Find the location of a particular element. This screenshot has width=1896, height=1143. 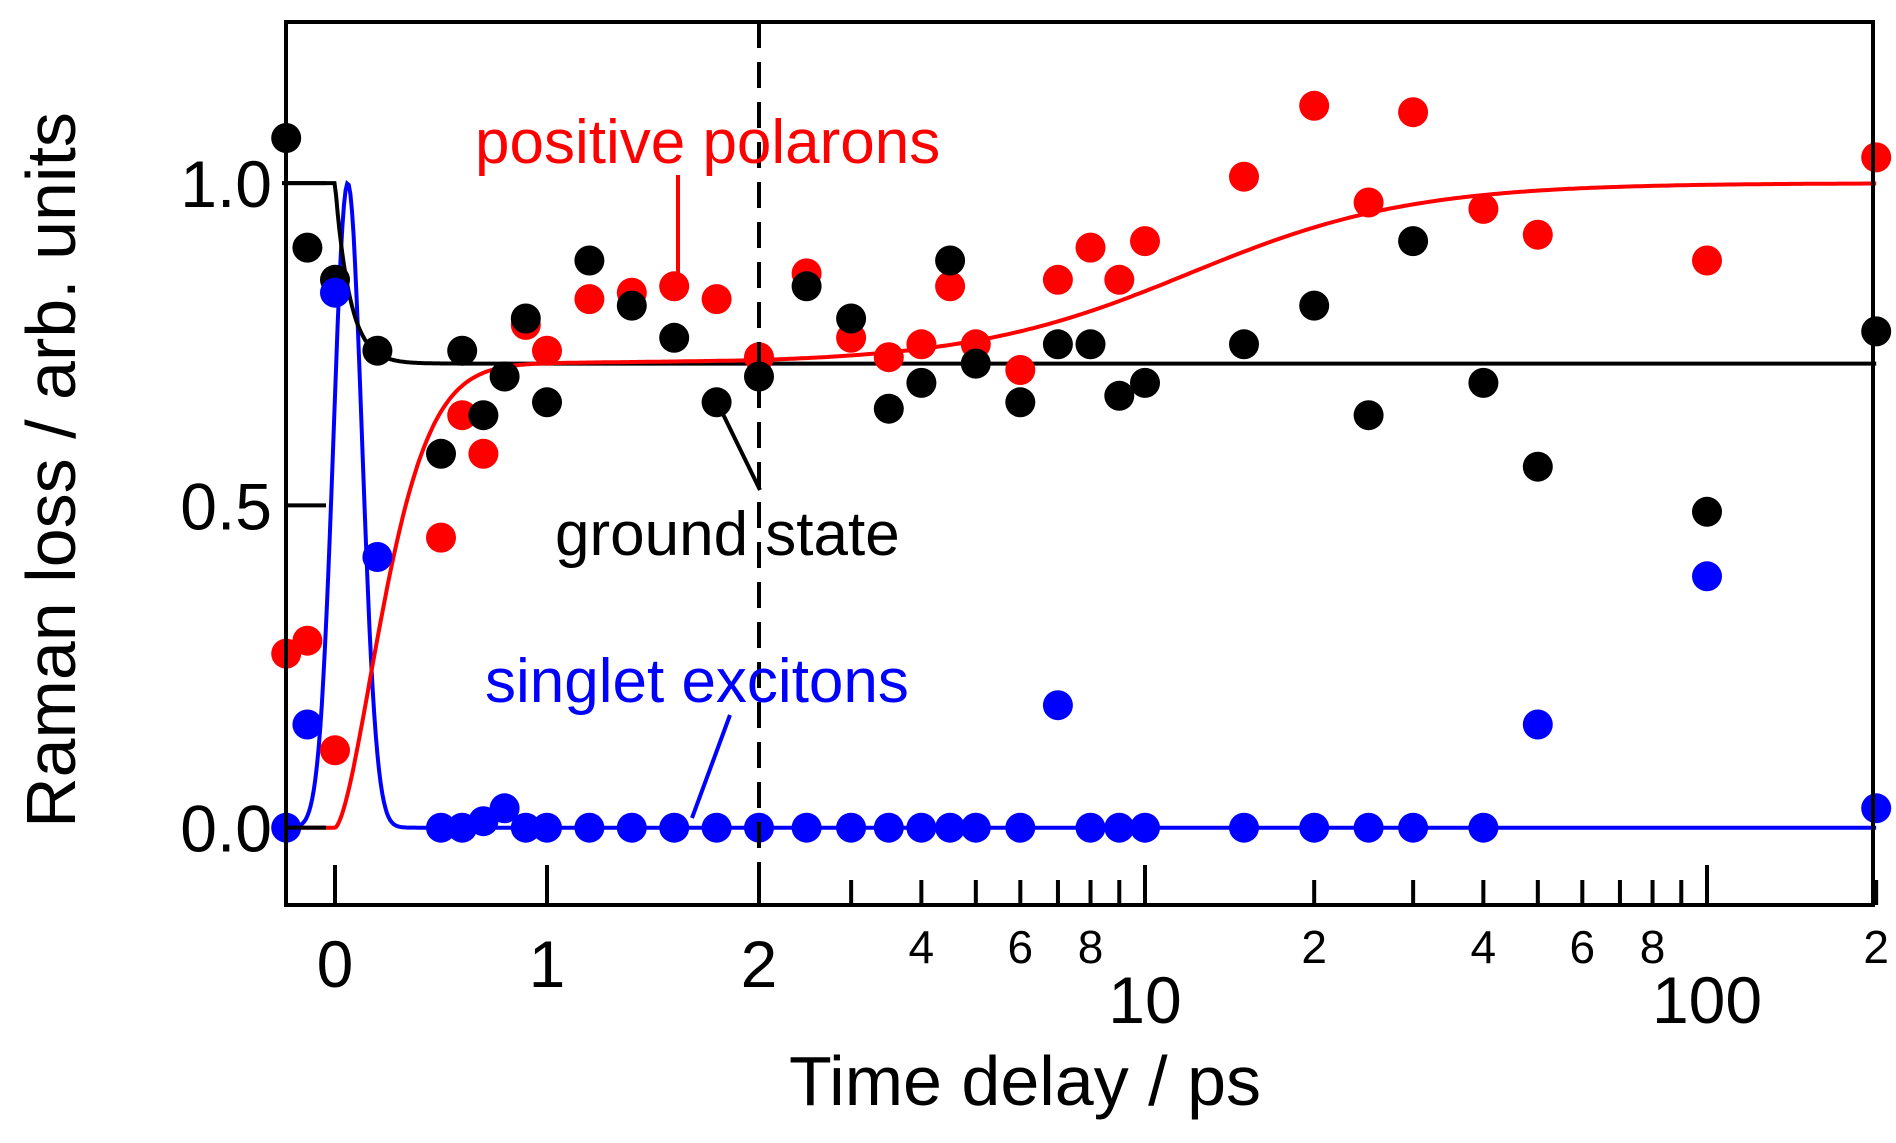

y-tick-label-1: 0.5 is located at coordinates (226, 506).